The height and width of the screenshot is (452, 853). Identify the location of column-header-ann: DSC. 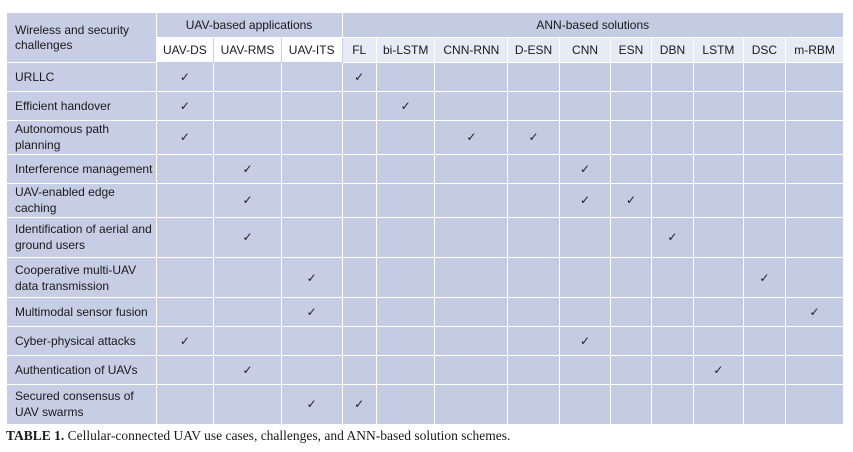
(764, 50).